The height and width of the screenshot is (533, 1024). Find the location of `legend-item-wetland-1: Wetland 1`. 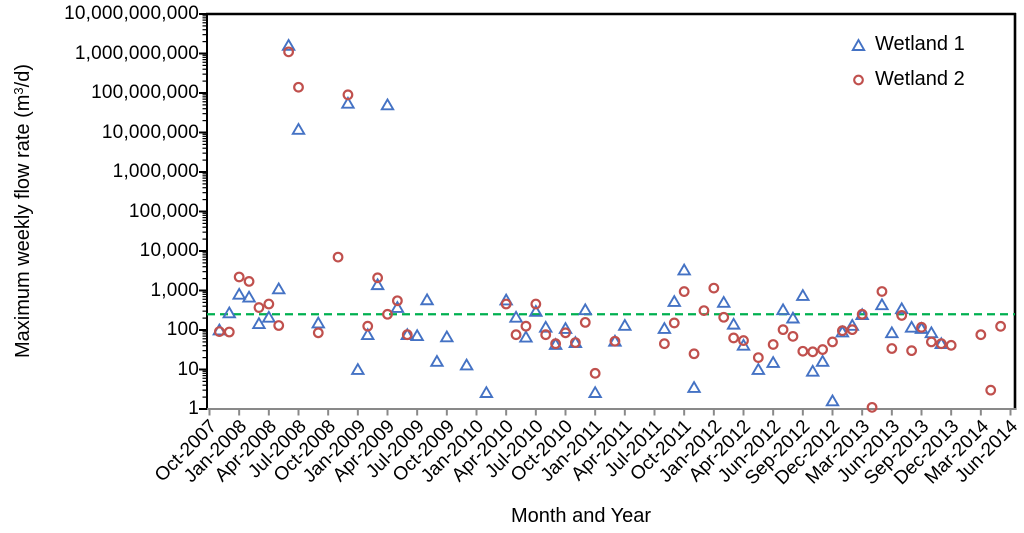

legend-item-wetland-1: Wetland 1 is located at coordinates (908, 44).